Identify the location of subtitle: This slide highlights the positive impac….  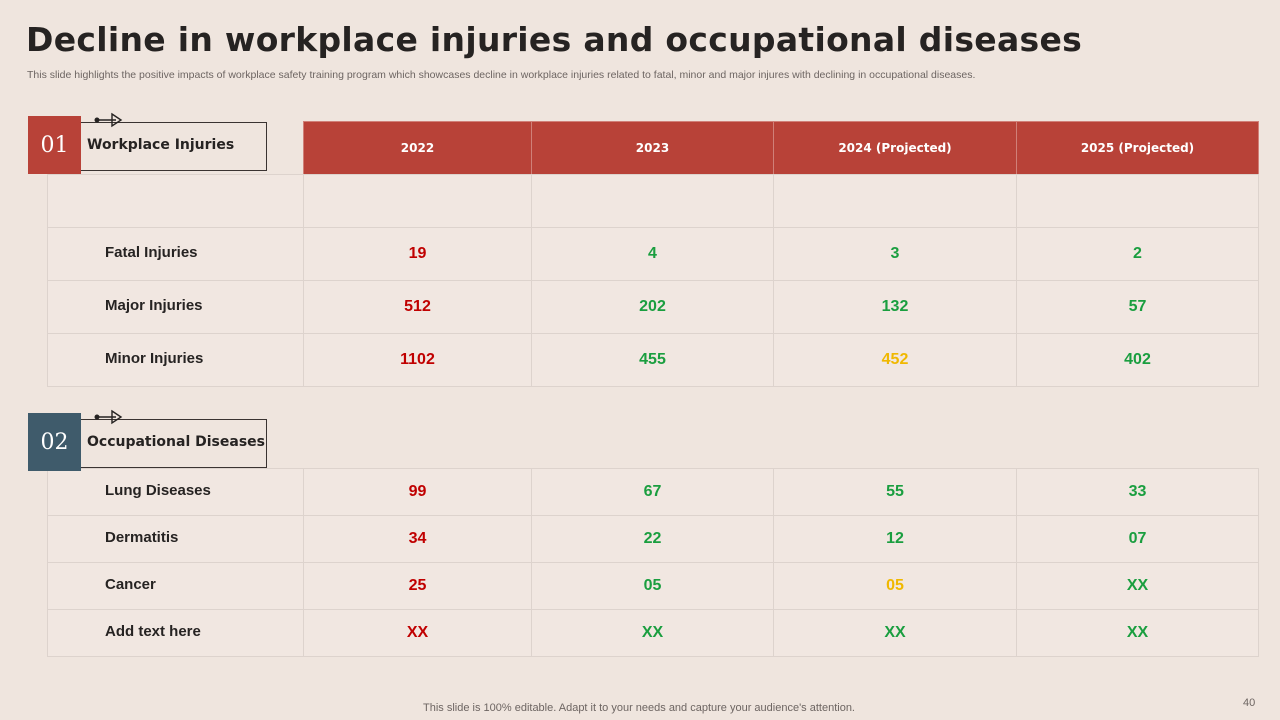
(501, 75).